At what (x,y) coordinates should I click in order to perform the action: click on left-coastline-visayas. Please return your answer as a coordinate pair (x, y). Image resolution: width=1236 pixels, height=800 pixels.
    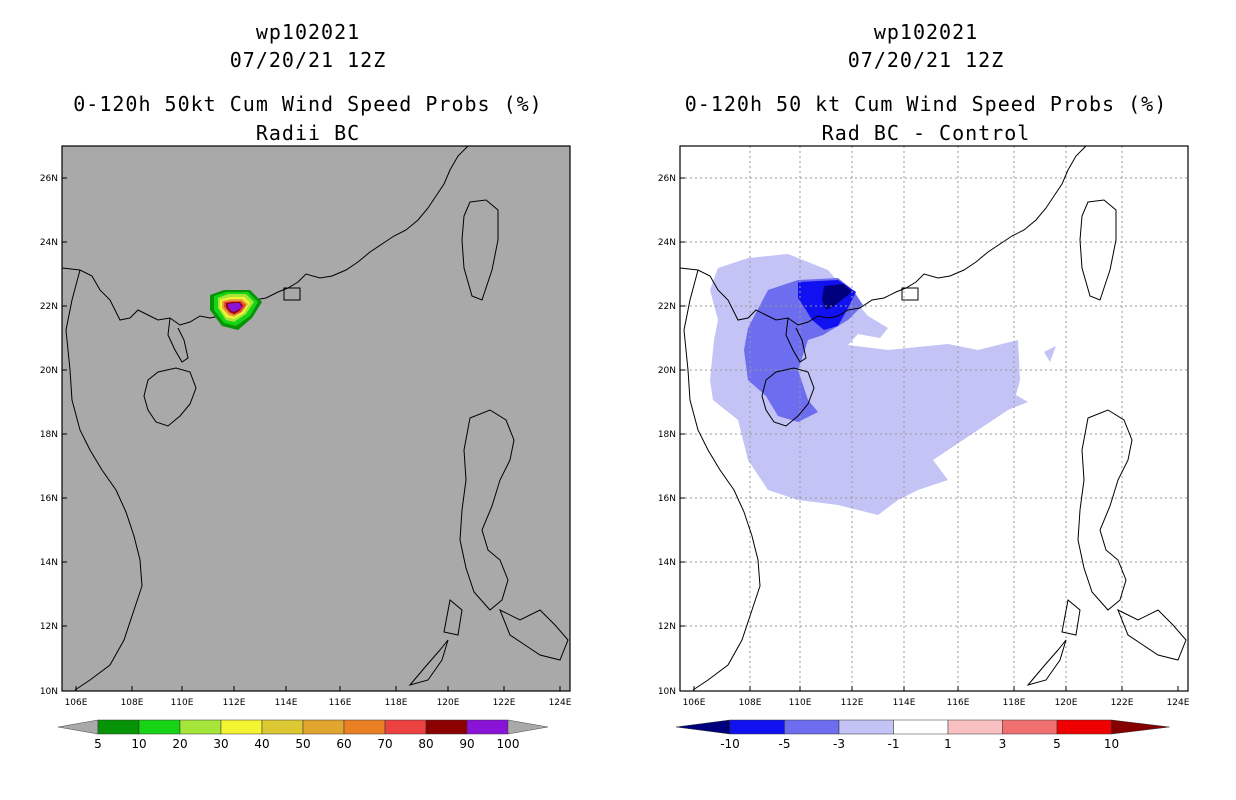
    Looking at the image, I should click on (534, 634).